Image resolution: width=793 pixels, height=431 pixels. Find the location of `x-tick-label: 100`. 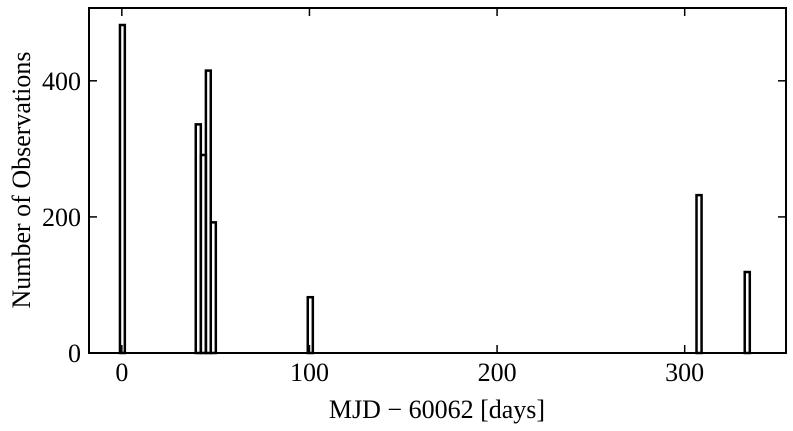

x-tick-label: 100 is located at coordinates (309, 372).